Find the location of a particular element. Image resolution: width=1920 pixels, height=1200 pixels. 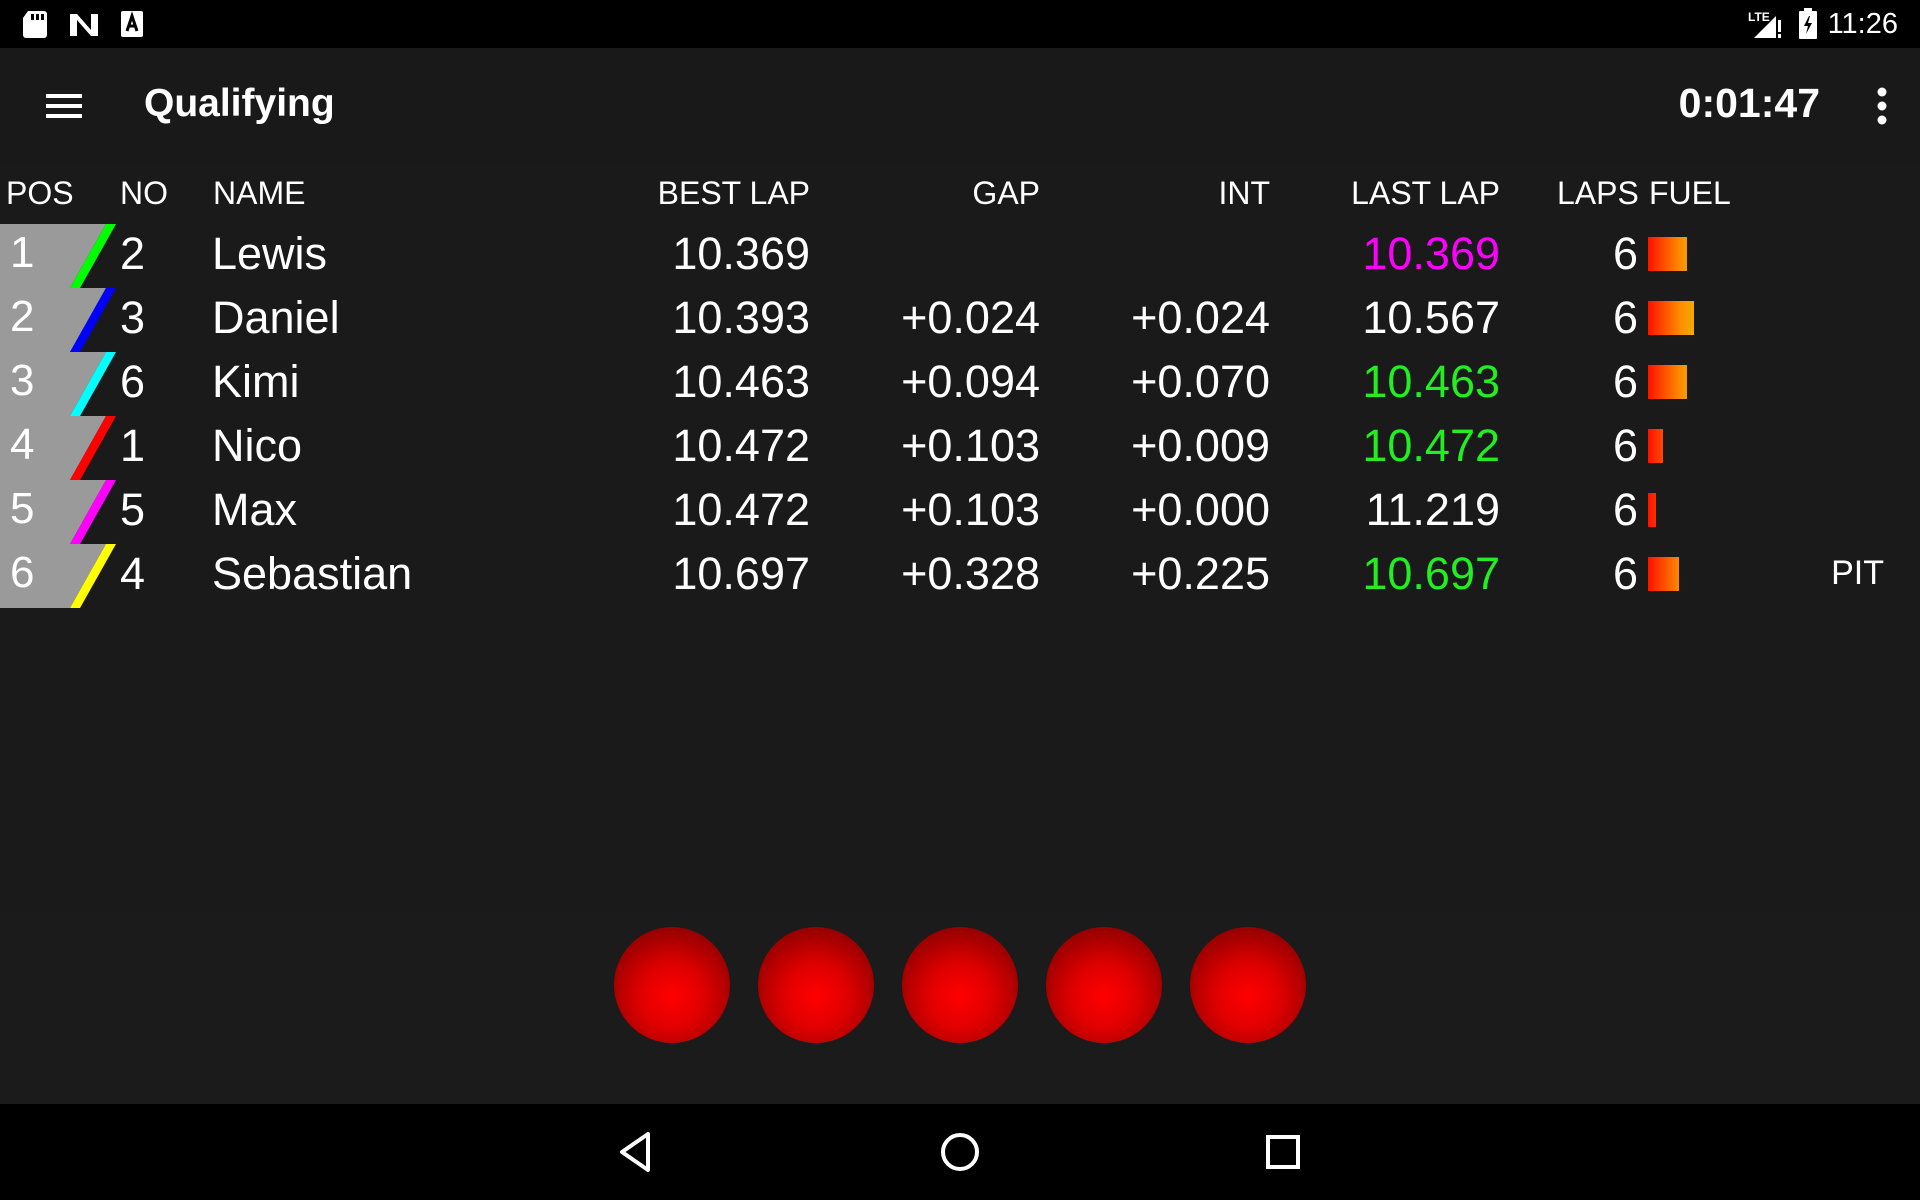

pit-status: PIT is located at coordinates (1857, 573).